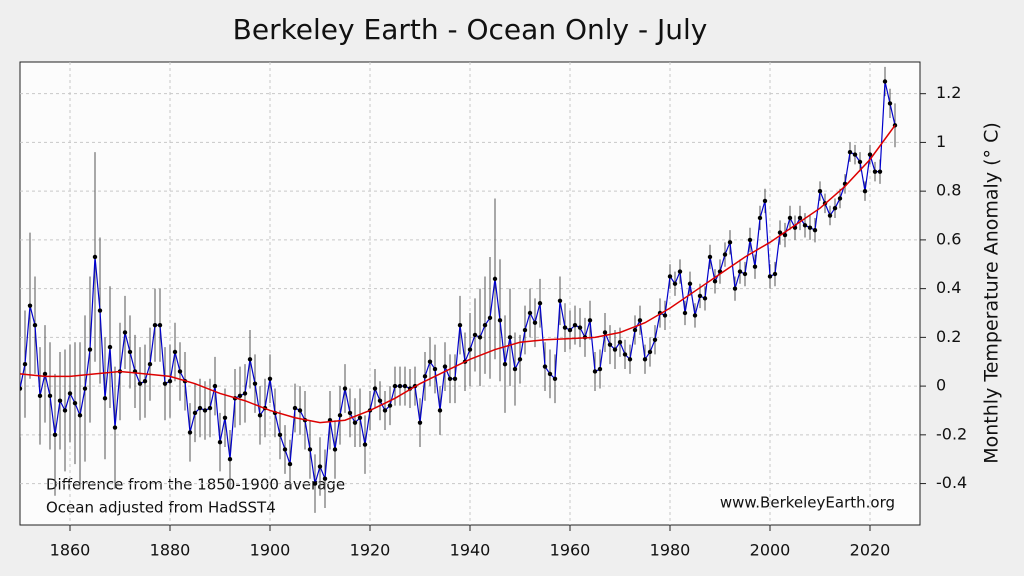 The height and width of the screenshot is (576, 1024). What do you see at coordinates (948, 92) in the screenshot?
I see `y-tick-label: 1.2` at bounding box center [948, 92].